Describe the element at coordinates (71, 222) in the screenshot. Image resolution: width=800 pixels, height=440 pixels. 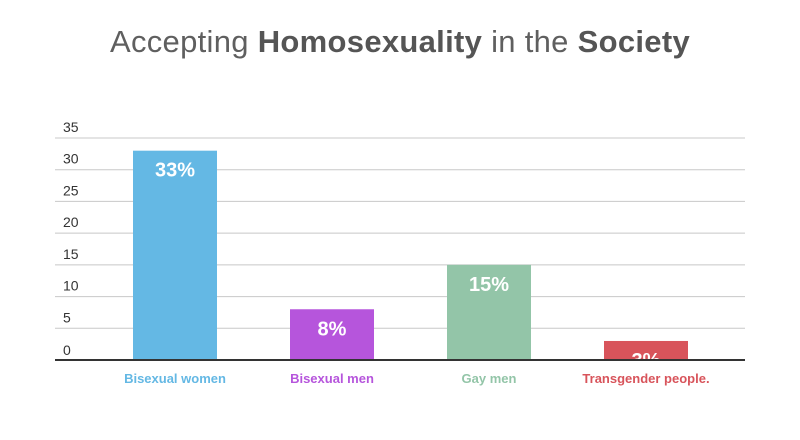
I see `y-tick-label: 20` at that location.